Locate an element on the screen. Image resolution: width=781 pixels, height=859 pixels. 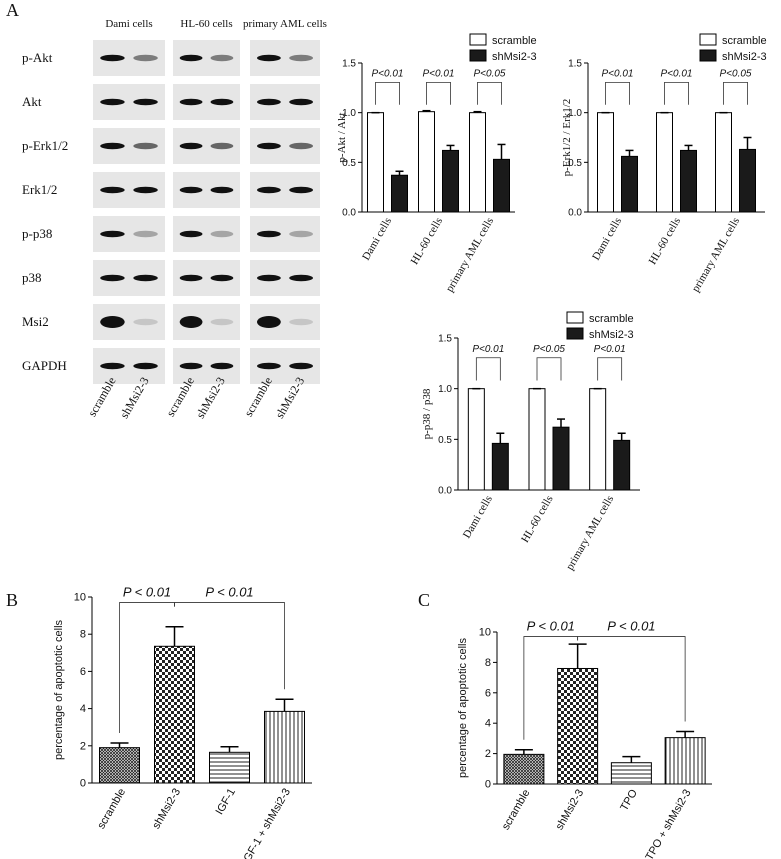
y-tick-label: 6 is located at coordinates (488, 693).